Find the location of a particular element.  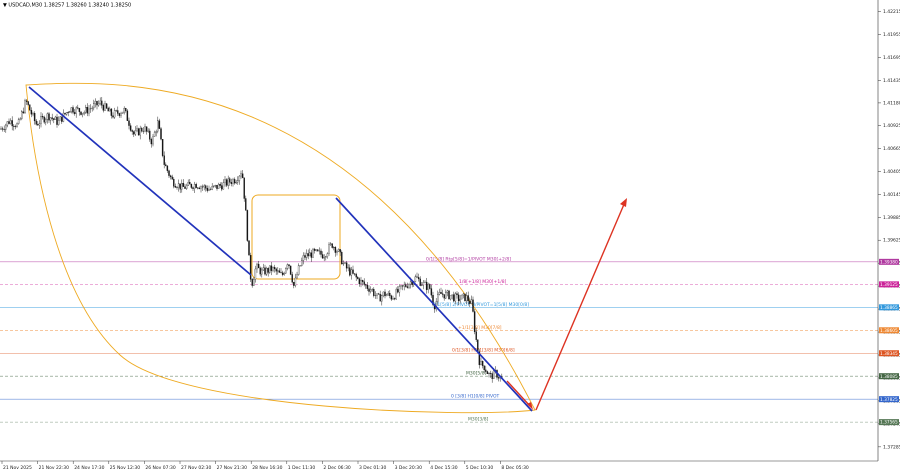

level-label: 0 [3/8] H1[0/8] PIVOT is located at coordinates (475, 397).